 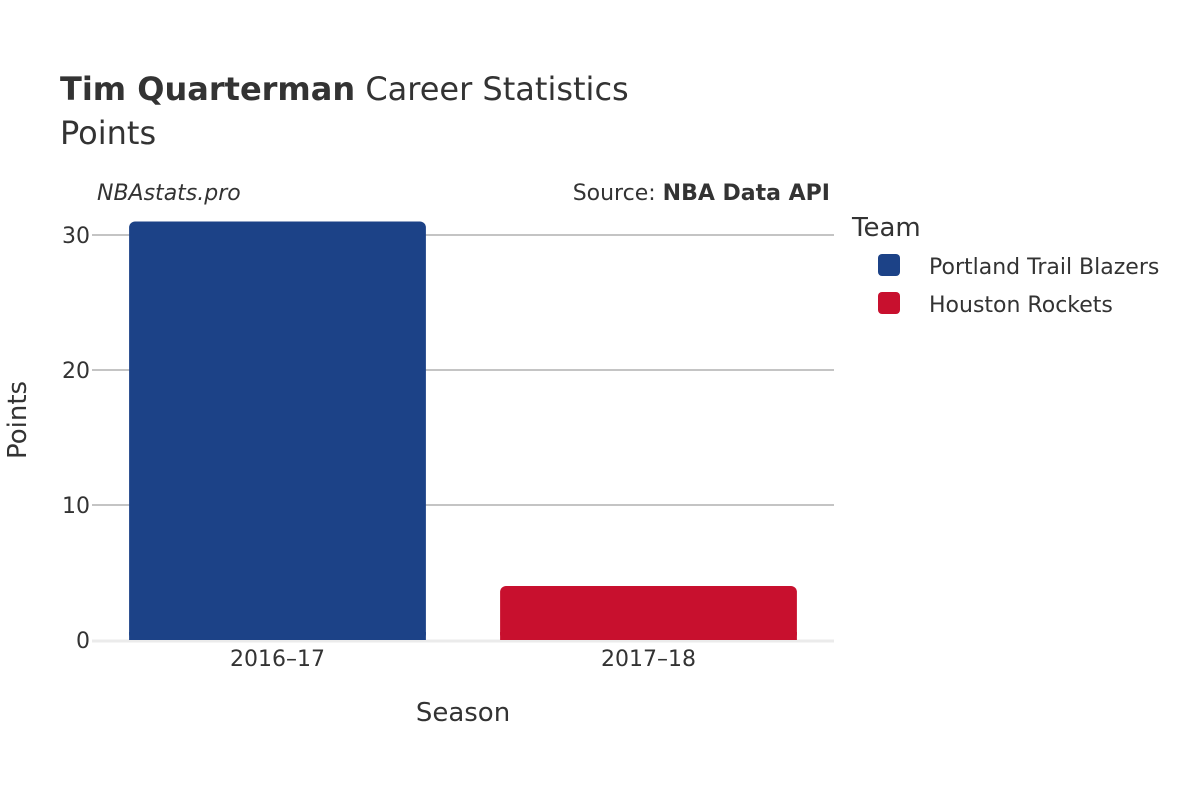 I want to click on bar-2016–17, so click(x=277, y=430).